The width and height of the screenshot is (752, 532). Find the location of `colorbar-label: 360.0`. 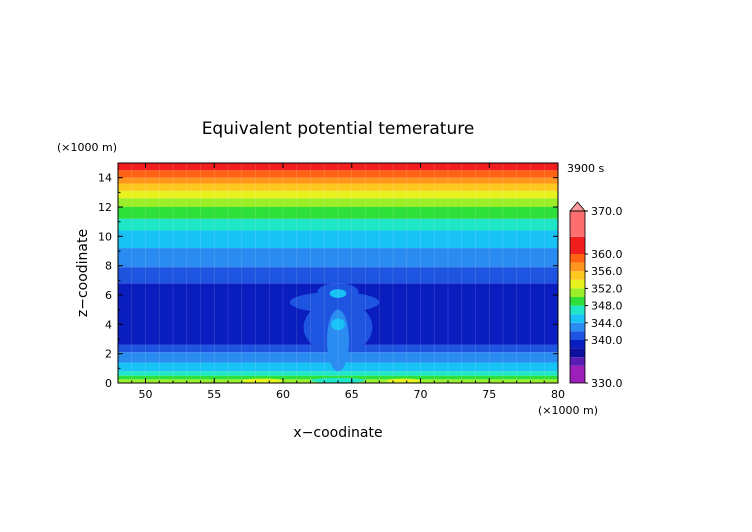

colorbar-label: 360.0 is located at coordinates (607, 254).